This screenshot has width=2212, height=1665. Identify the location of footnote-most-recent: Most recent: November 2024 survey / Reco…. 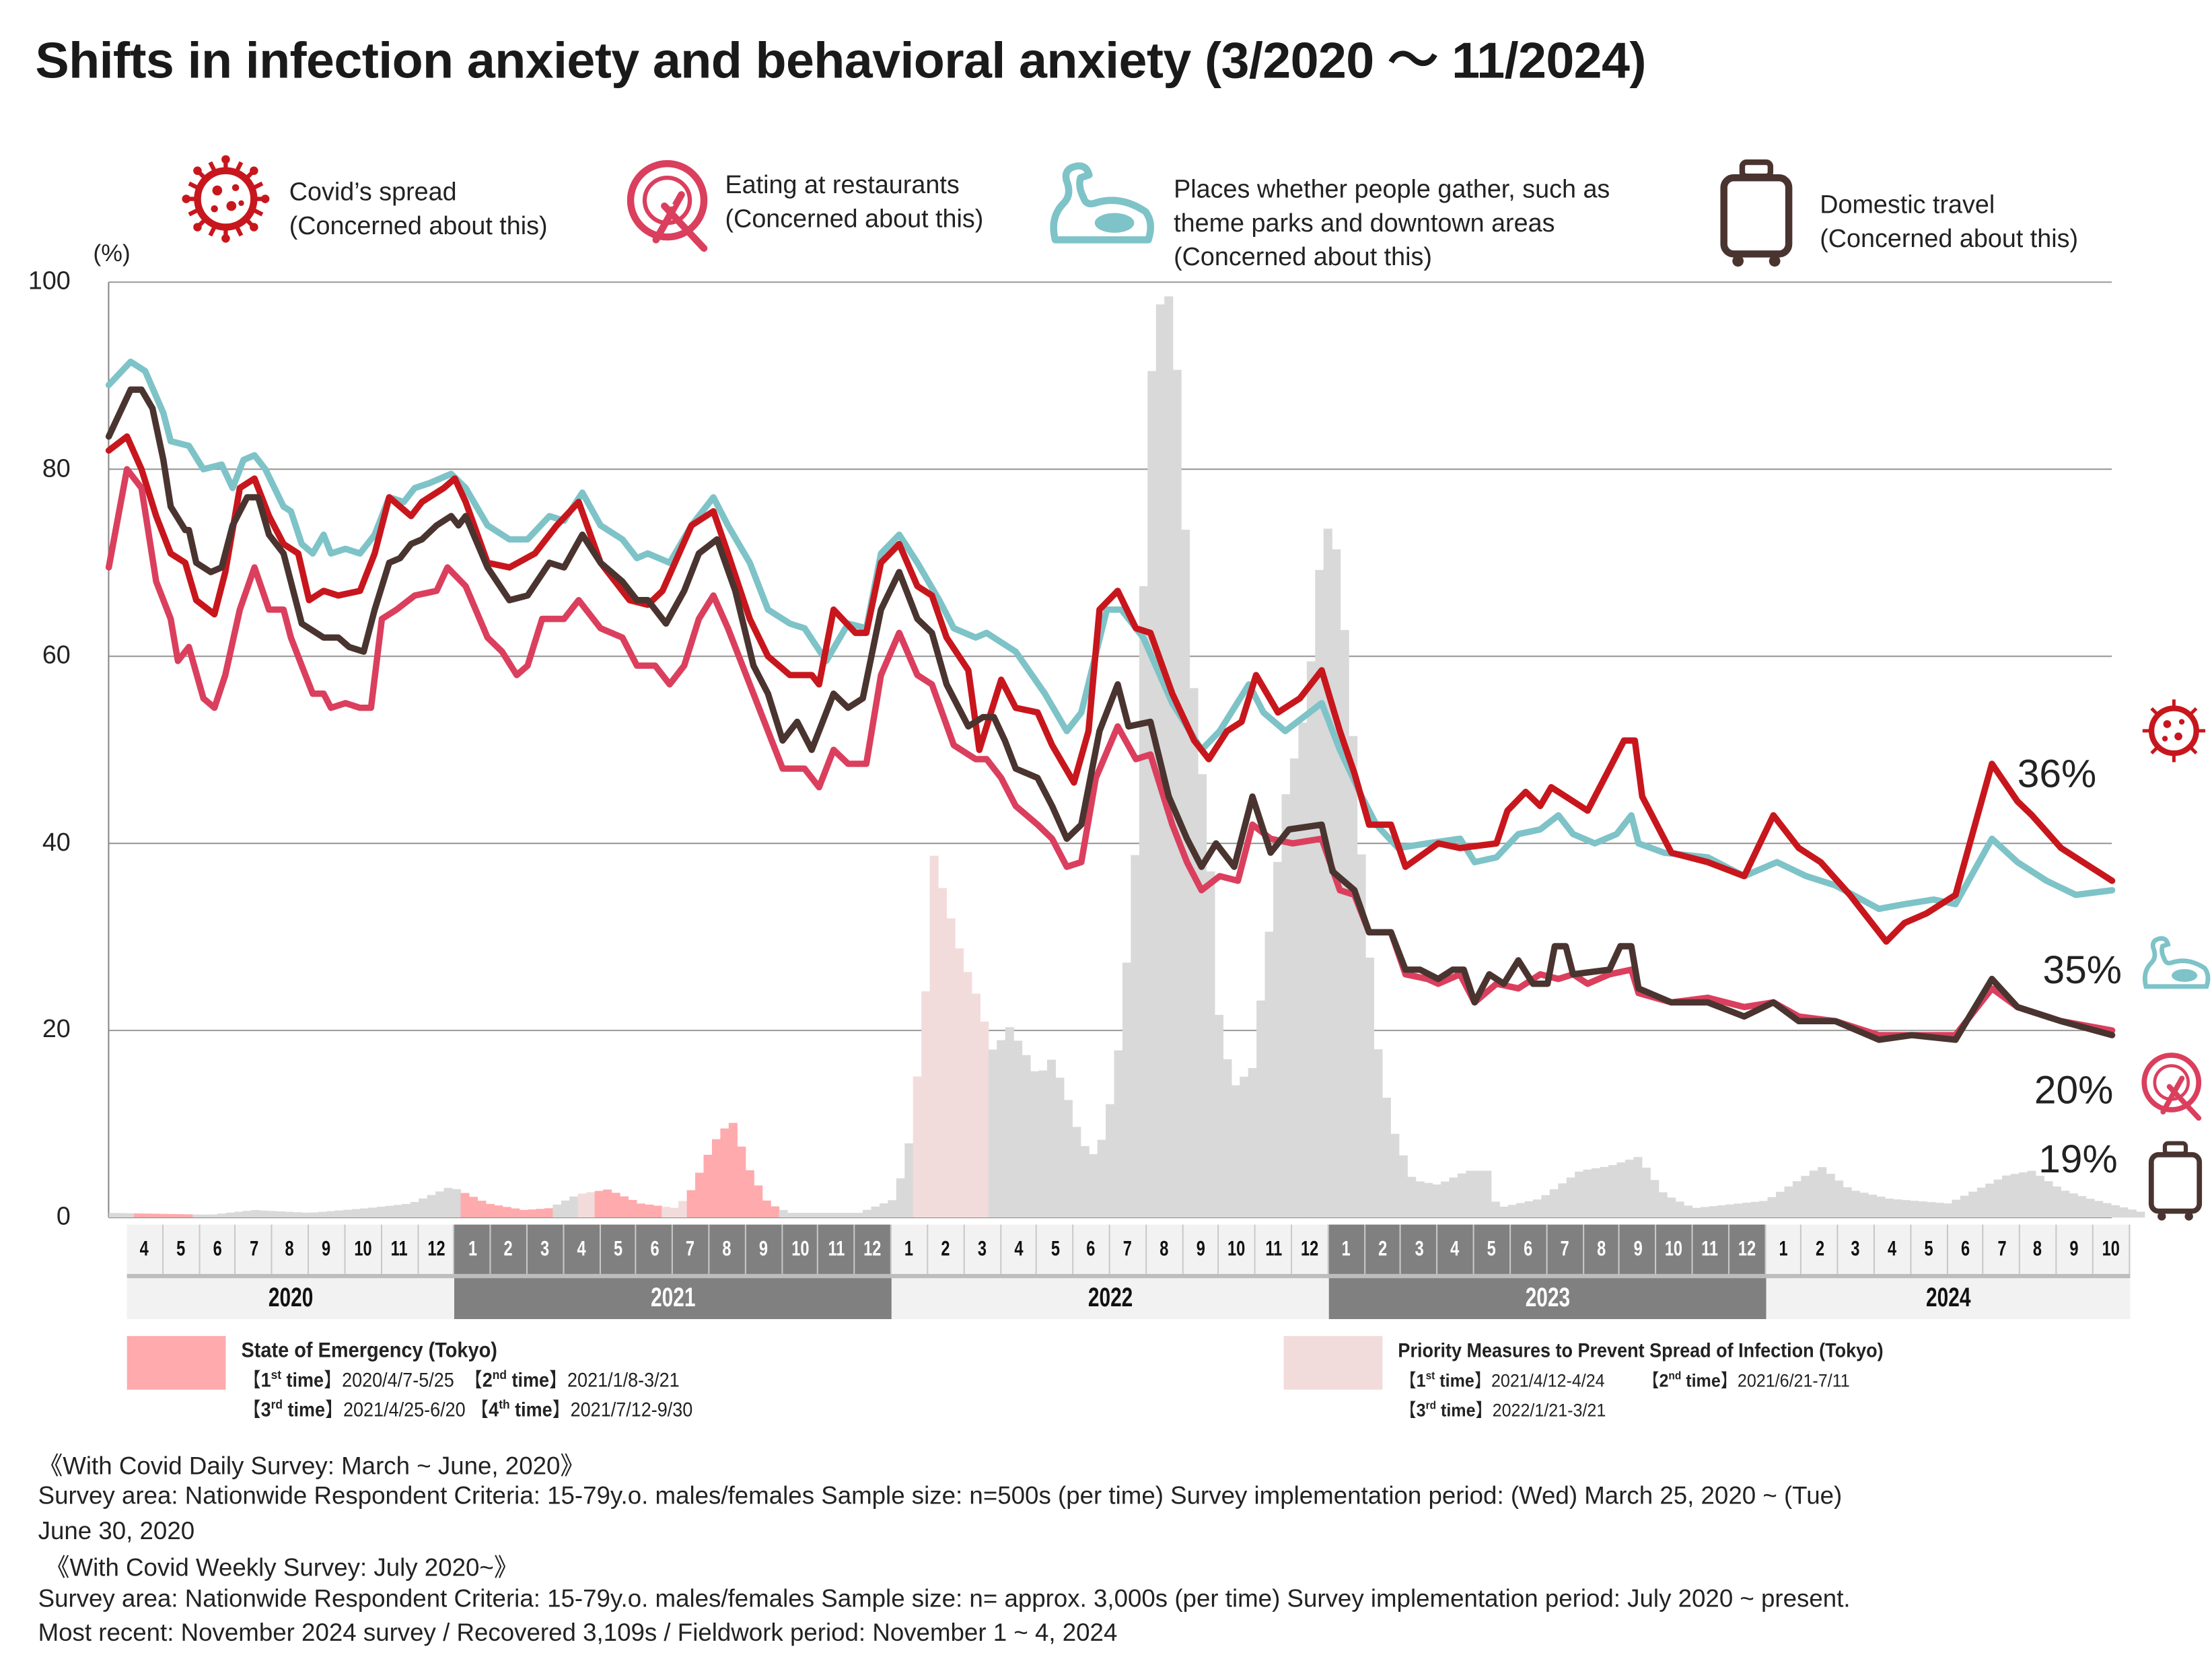
(578, 1632).